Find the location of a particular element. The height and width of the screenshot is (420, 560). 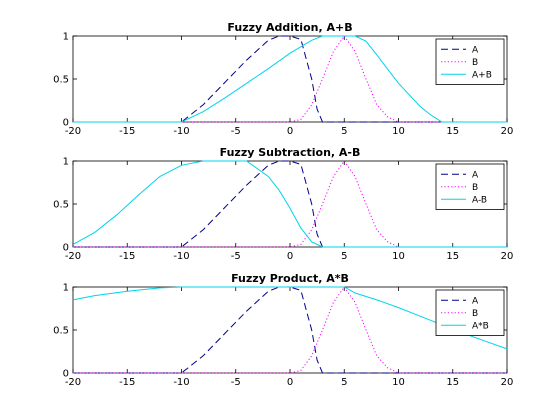

legend: AB A+B is located at coordinates (470, 61).